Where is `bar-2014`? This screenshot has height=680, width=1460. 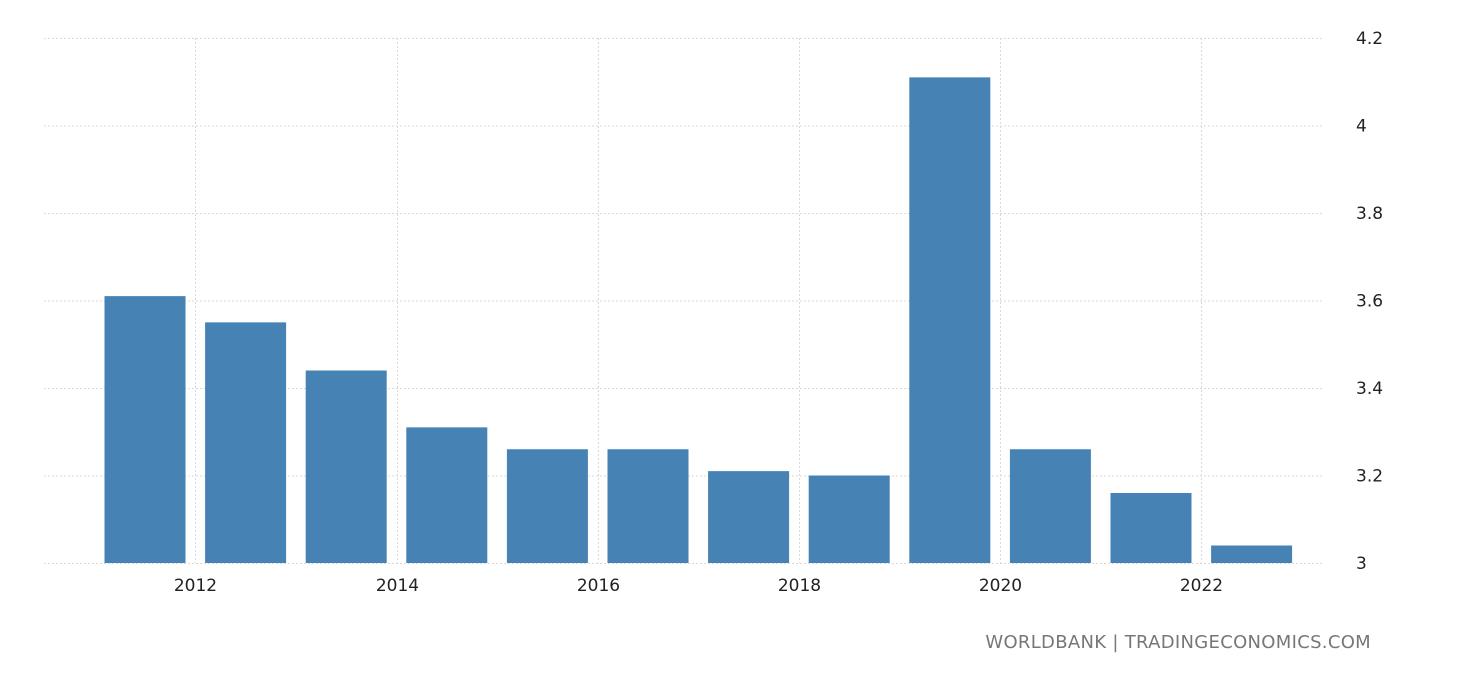
bar-2014 is located at coordinates (346, 466).